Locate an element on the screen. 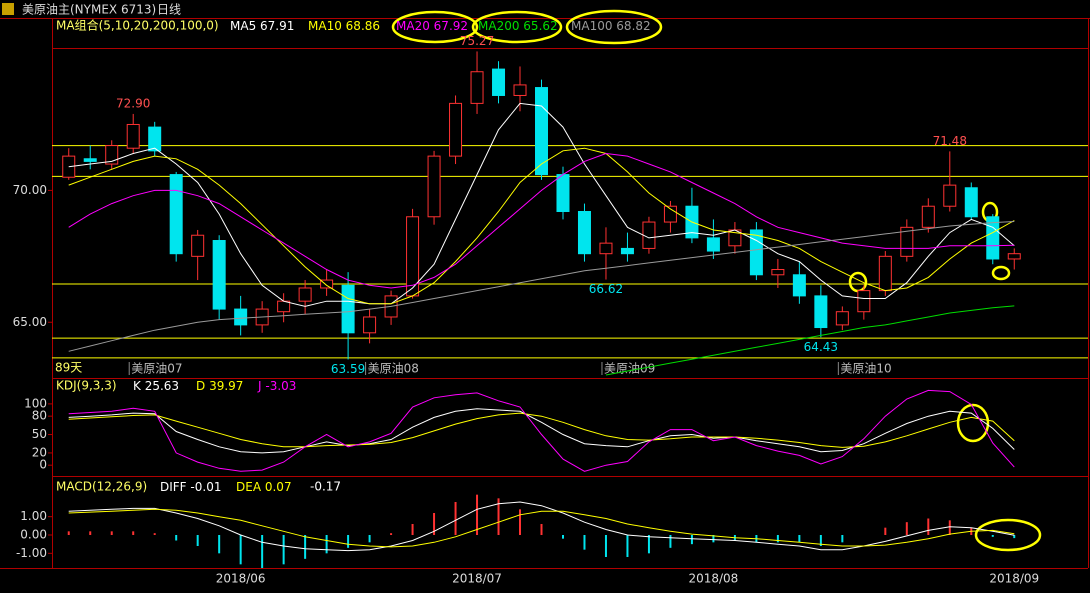  legend-name: DEA is located at coordinates (249, 487).